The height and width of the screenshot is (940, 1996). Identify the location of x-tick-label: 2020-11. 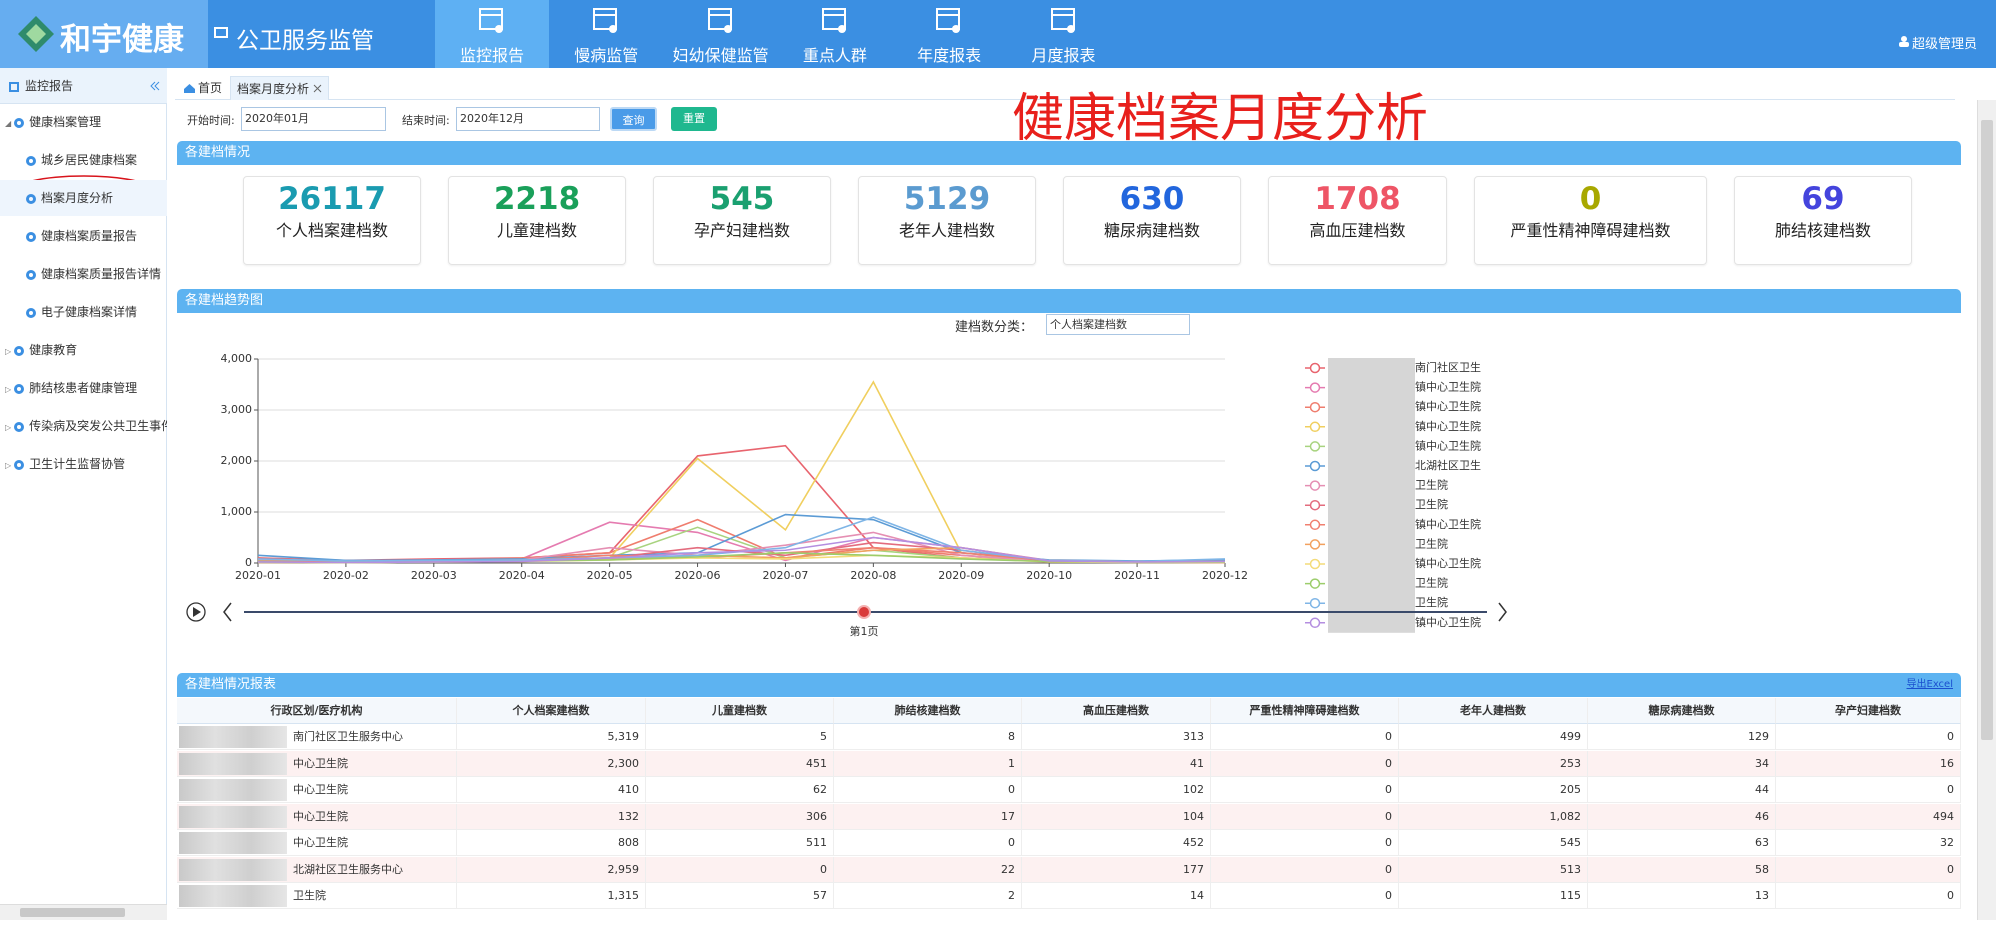
(1137, 575).